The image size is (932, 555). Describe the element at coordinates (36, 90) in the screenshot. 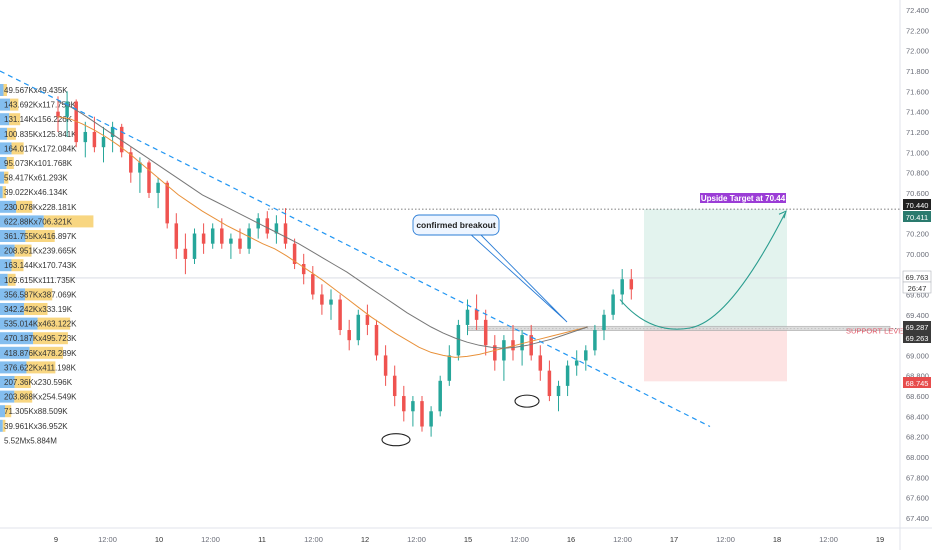

I see `volume-profile-label: 49.567Kx49.435K` at that location.